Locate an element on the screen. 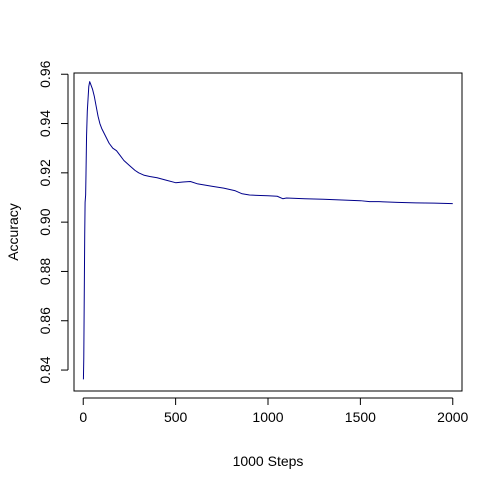 The width and height of the screenshot is (501, 489). y-tick-label: 0.96 is located at coordinates (45, 73).